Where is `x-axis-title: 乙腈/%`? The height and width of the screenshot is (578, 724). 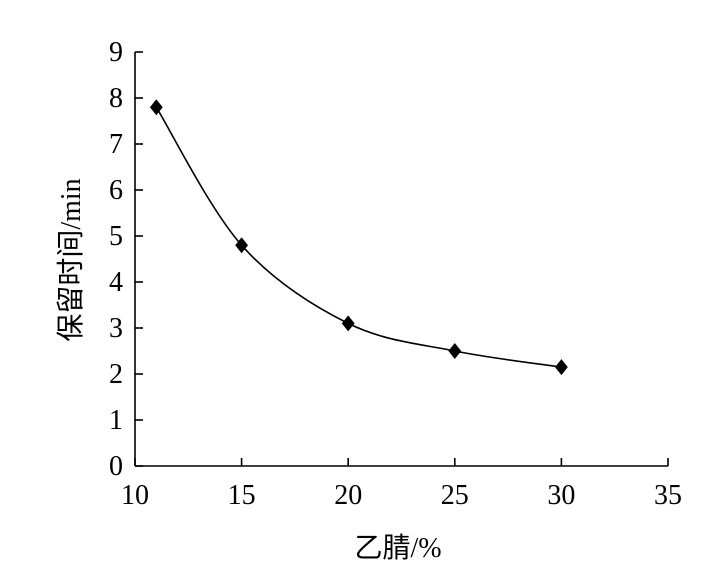
x-axis-title: 乙腈/% is located at coordinates (397, 548).